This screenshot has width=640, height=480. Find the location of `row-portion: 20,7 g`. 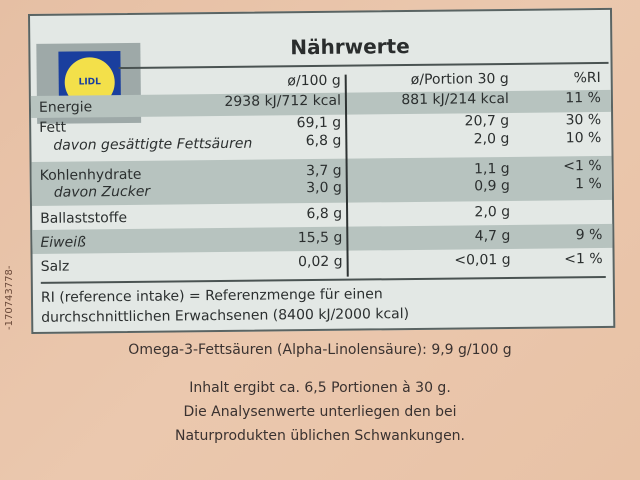

row-portion: 20,7 g is located at coordinates (487, 121).